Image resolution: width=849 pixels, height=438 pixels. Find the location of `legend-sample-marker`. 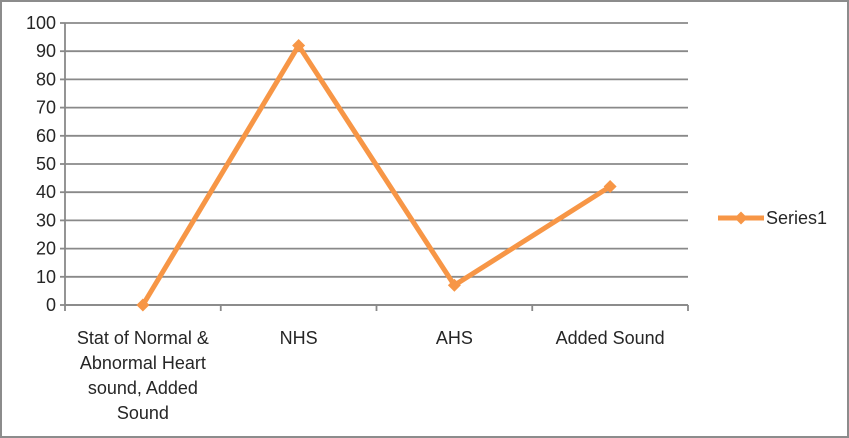

legend-sample-marker is located at coordinates (741, 218).